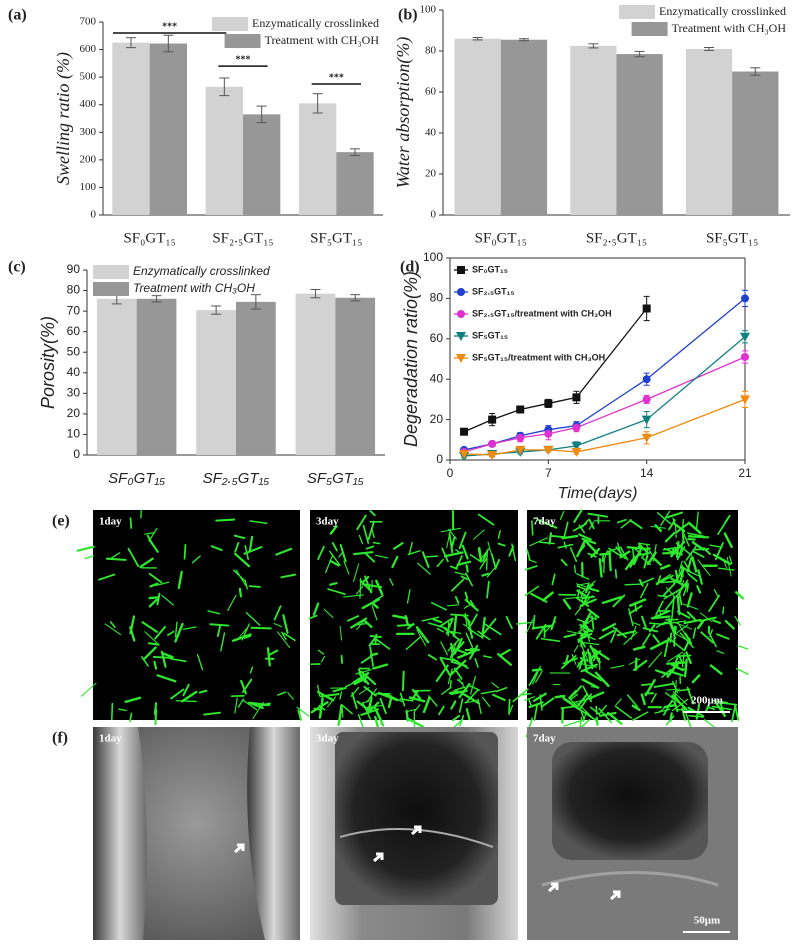 The width and height of the screenshot is (800, 944). I want to click on day-label: 7day, so click(544, 739).